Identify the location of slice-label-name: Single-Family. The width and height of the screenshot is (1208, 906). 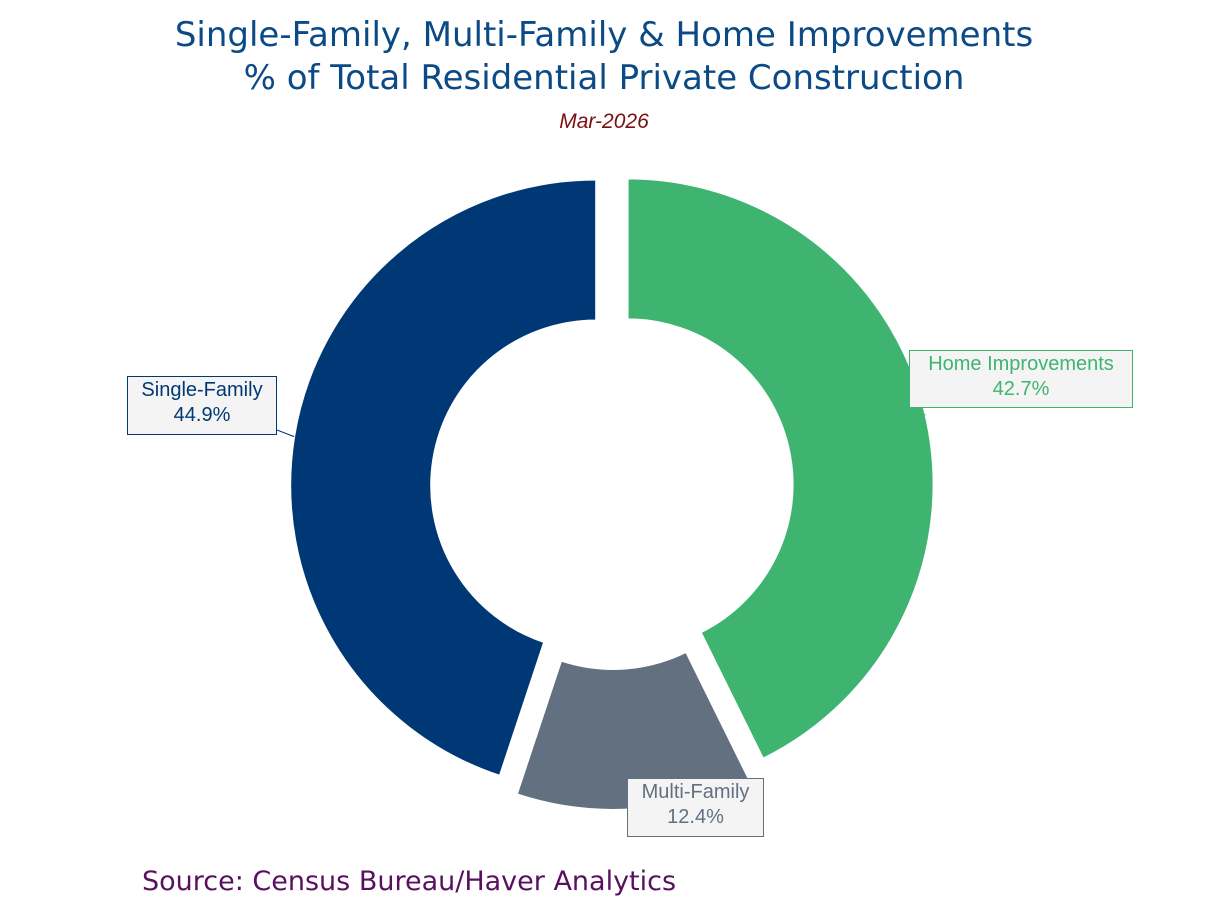
(202, 390).